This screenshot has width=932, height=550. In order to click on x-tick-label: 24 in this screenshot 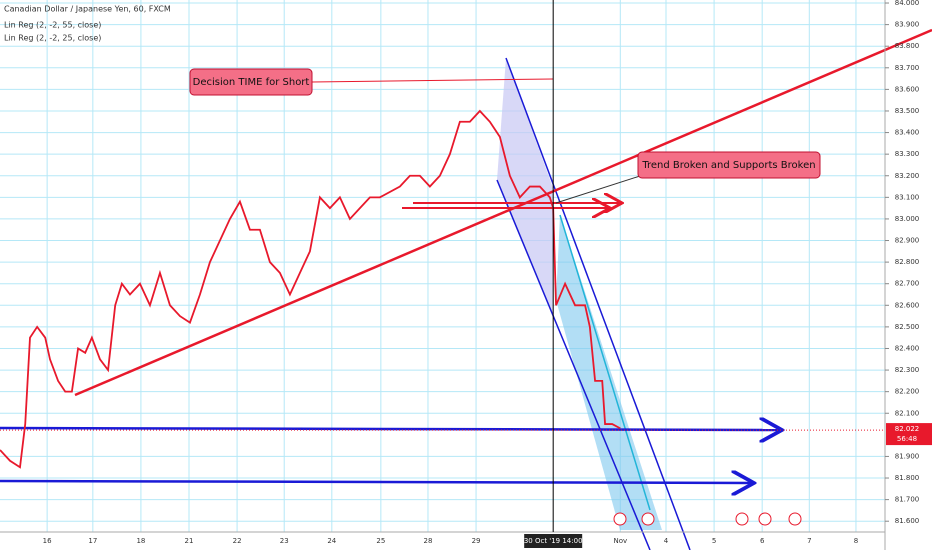, I will do `click(331, 541)`.